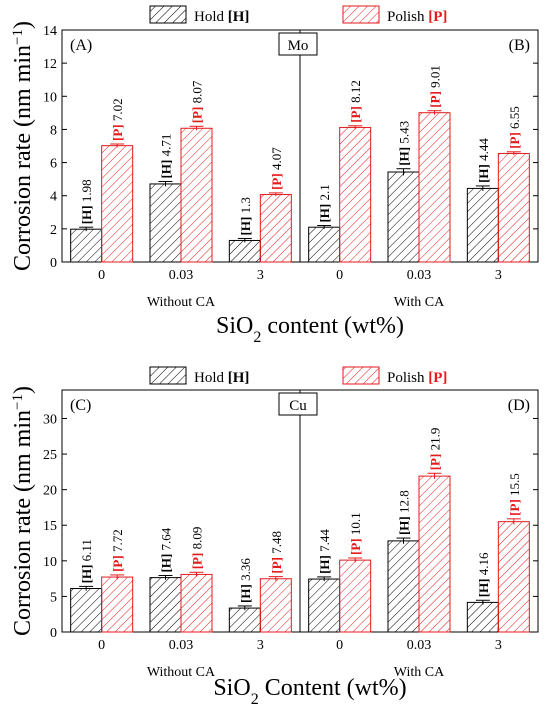 The height and width of the screenshot is (712, 550). I want to click on data-label: [P] 10.1, so click(355, 533).